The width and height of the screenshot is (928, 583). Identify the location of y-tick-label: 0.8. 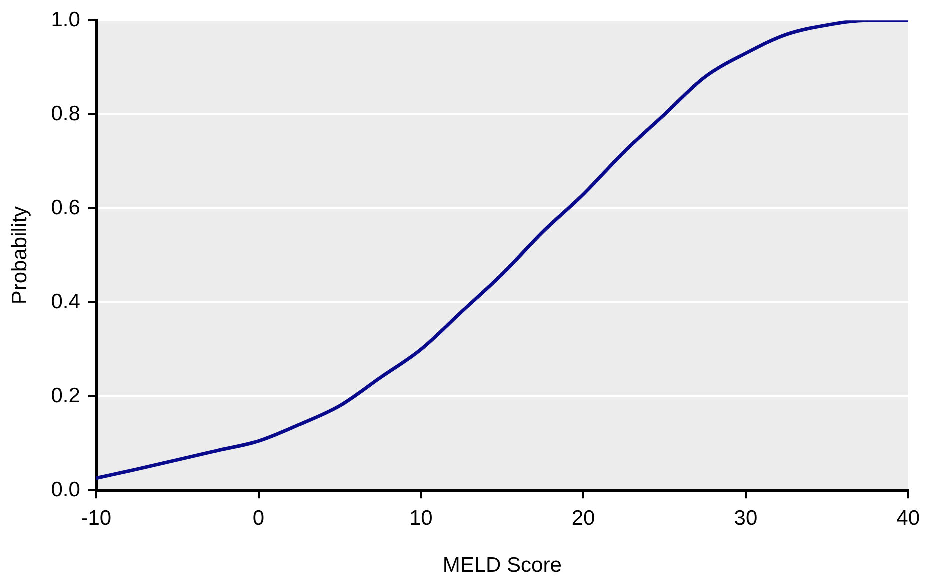
(65, 114).